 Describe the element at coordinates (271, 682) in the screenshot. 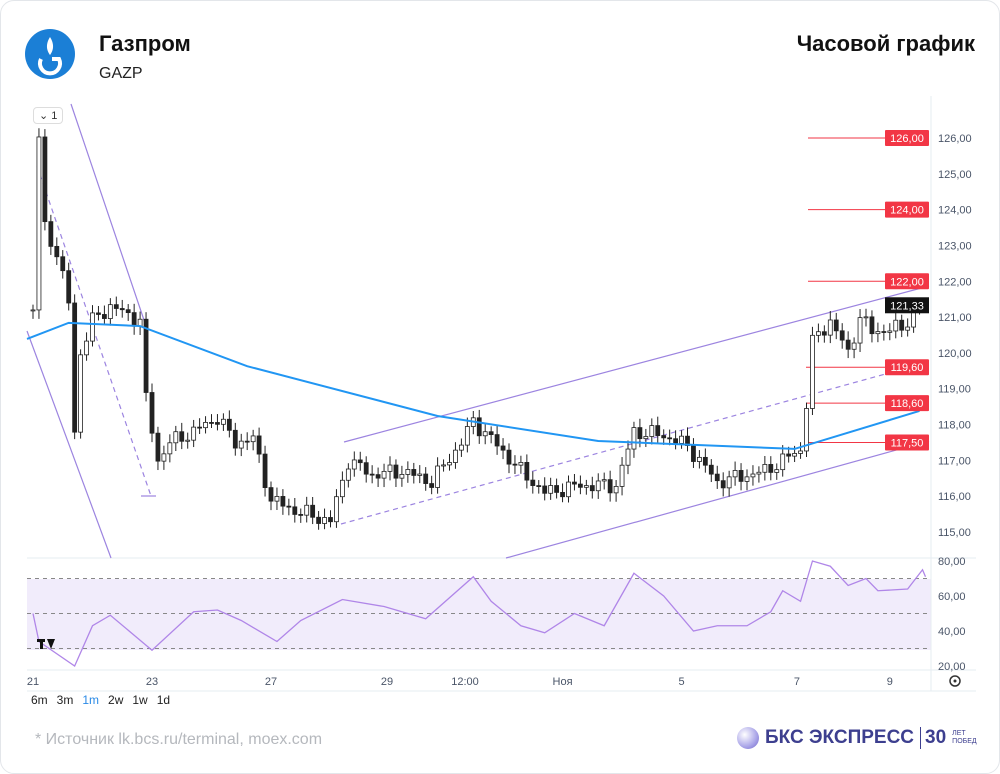

I see `x-tick-label: 27` at that location.